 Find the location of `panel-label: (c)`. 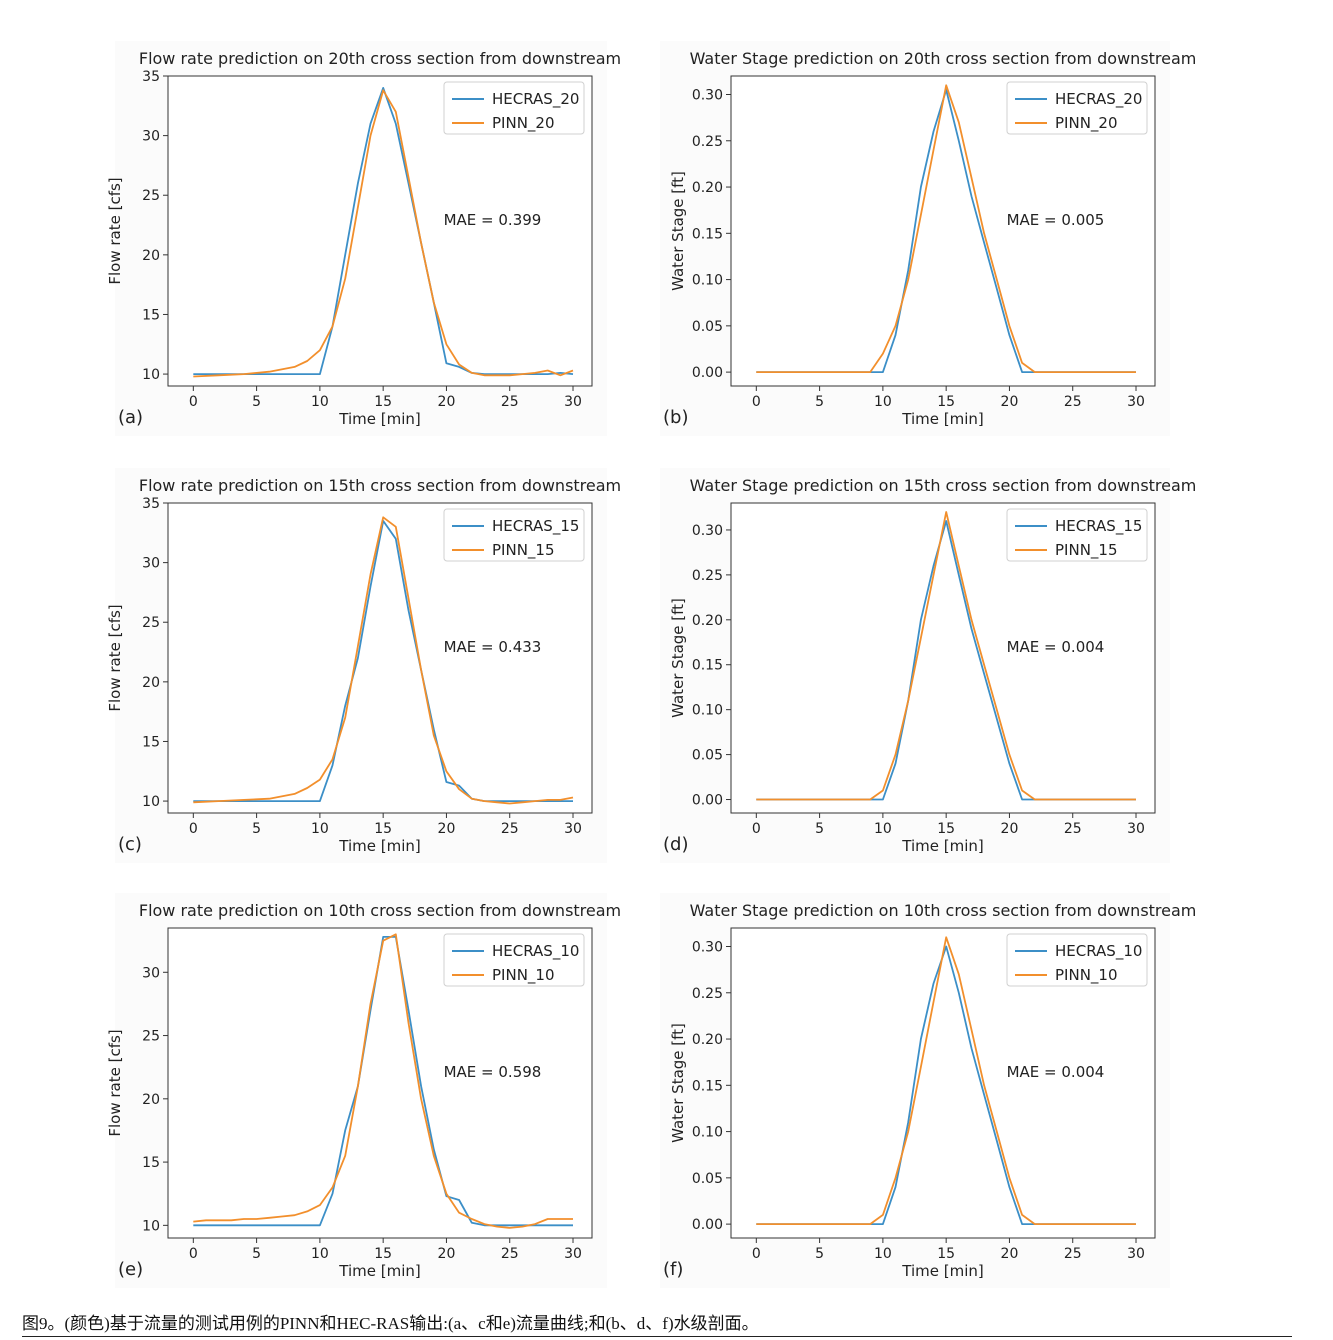

panel-label: (c) is located at coordinates (130, 844).